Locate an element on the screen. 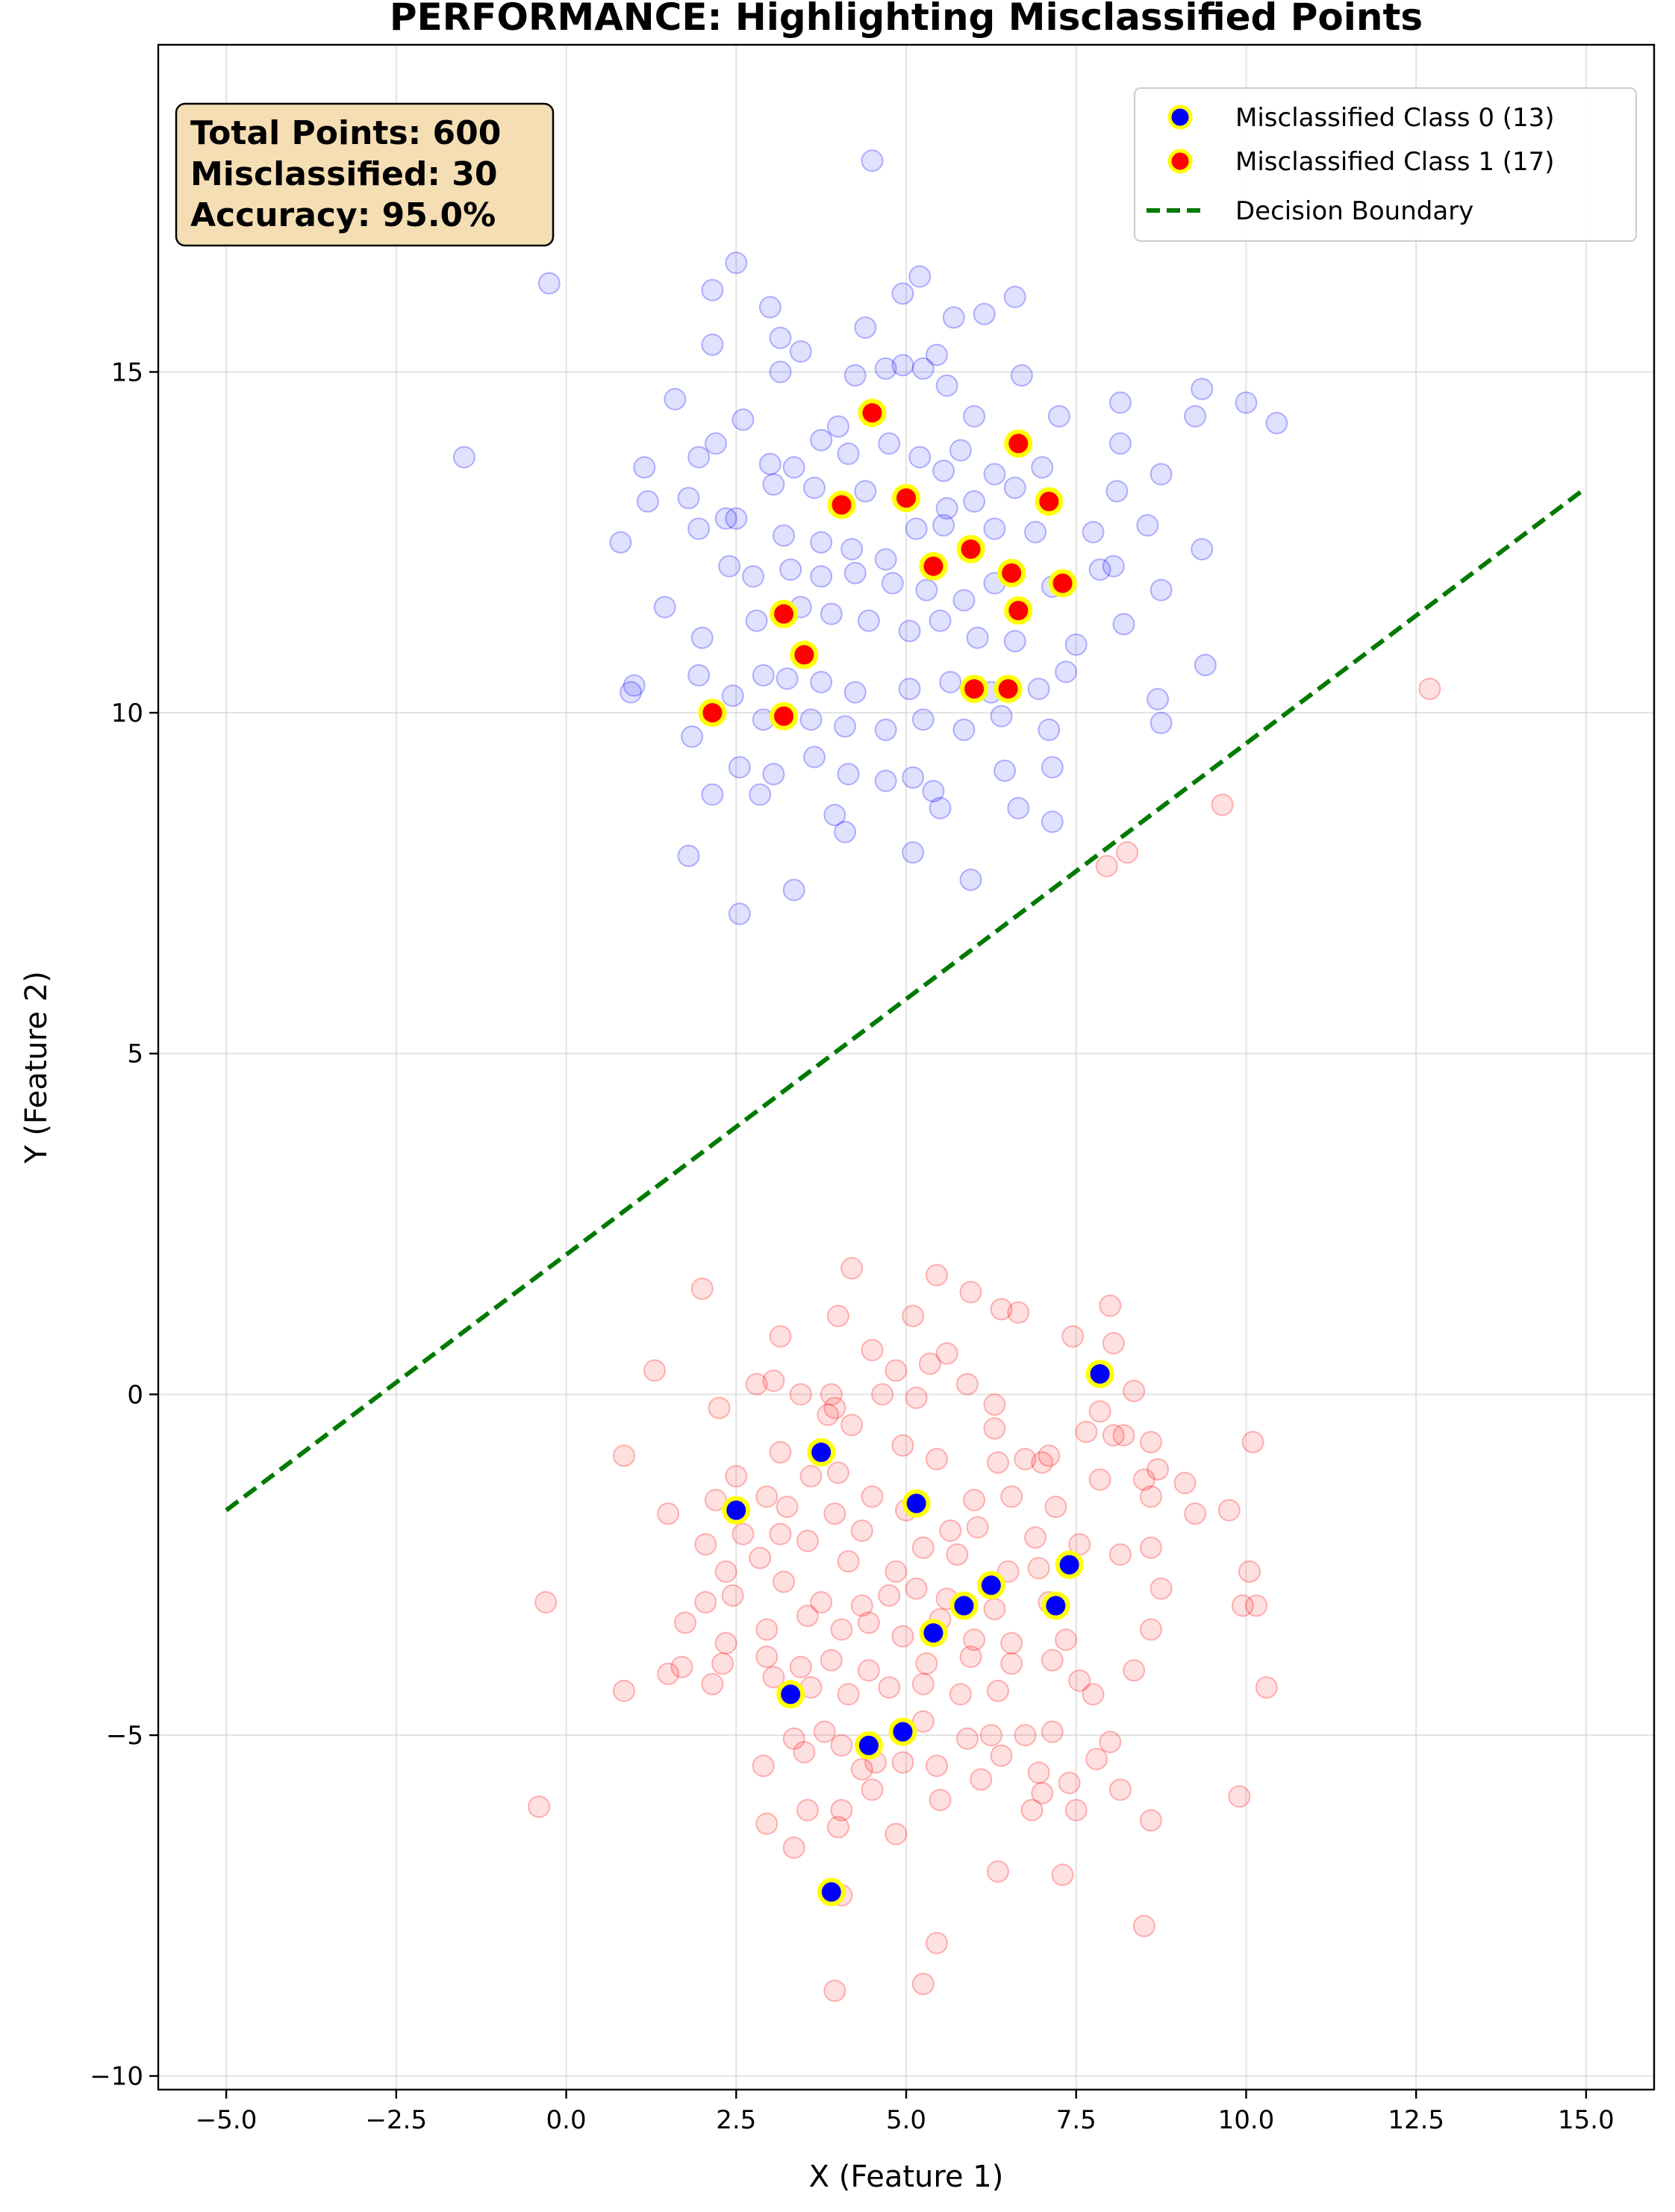  y-axis-label: Y (Feature 2) is located at coordinates (36, 1067).